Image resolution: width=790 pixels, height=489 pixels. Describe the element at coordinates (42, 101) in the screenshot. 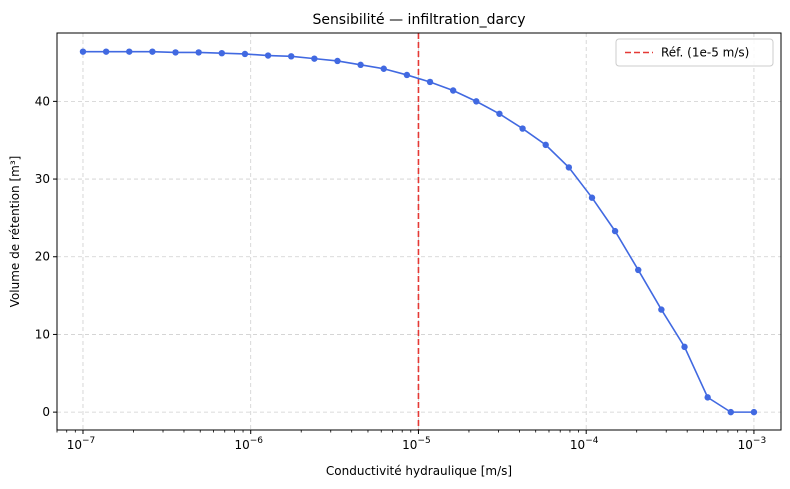

I see `y-tick-label: 40` at that location.